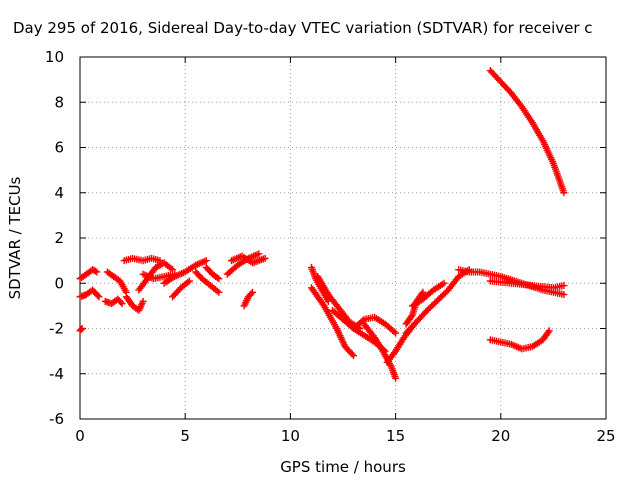 This screenshot has height=480, width=640. I want to click on y-tick-label: 0, so click(59, 283).